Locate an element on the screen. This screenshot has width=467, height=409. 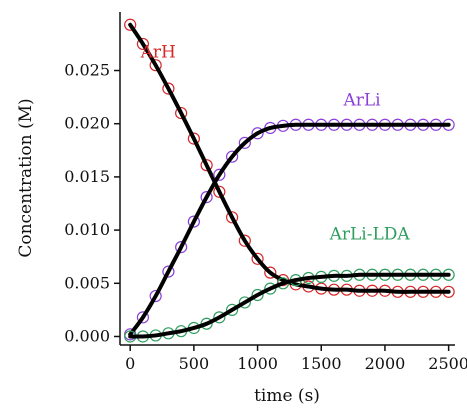
y-tick-label: 0.010 is located at coordinates (87, 229).